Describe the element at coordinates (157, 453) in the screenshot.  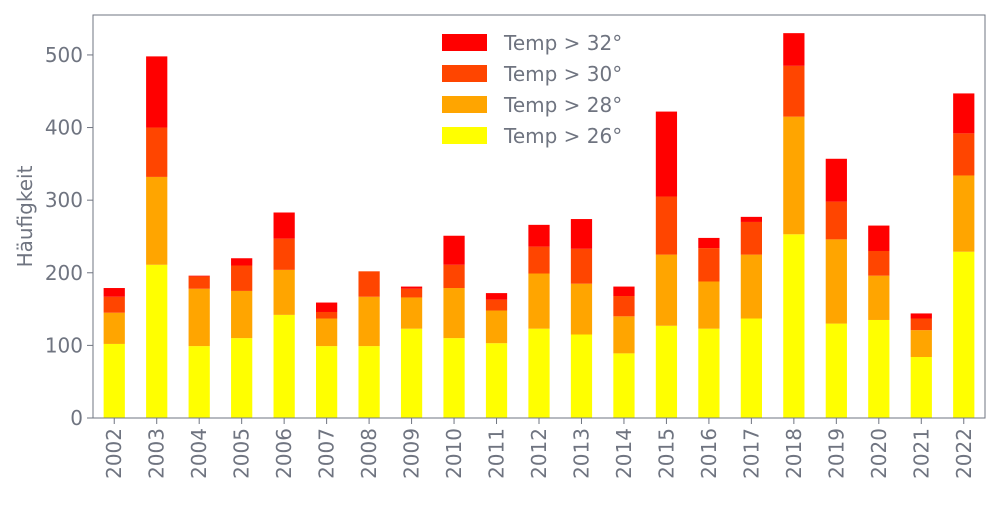
I see `x-tick-label-2003: 2003` at that location.